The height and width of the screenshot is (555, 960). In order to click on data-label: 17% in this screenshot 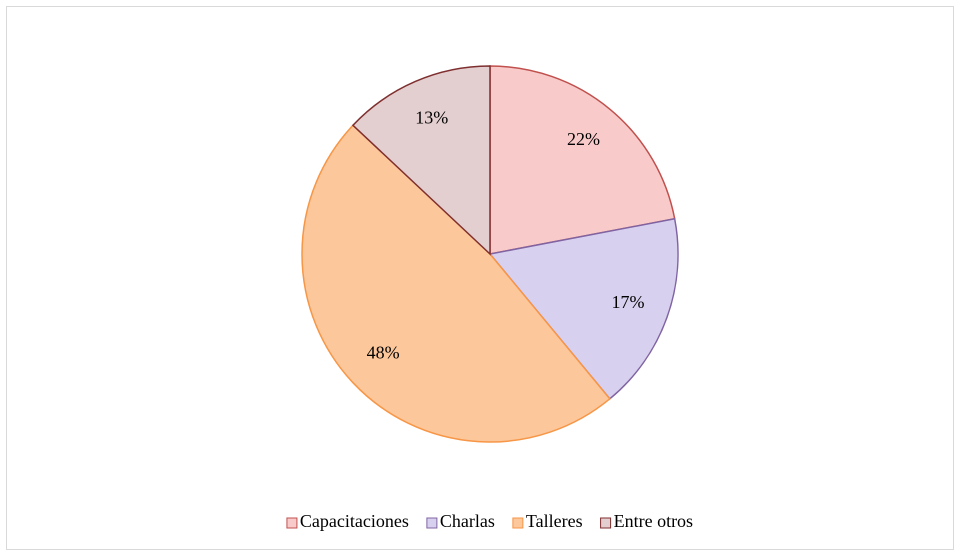, I will do `click(627, 302)`.